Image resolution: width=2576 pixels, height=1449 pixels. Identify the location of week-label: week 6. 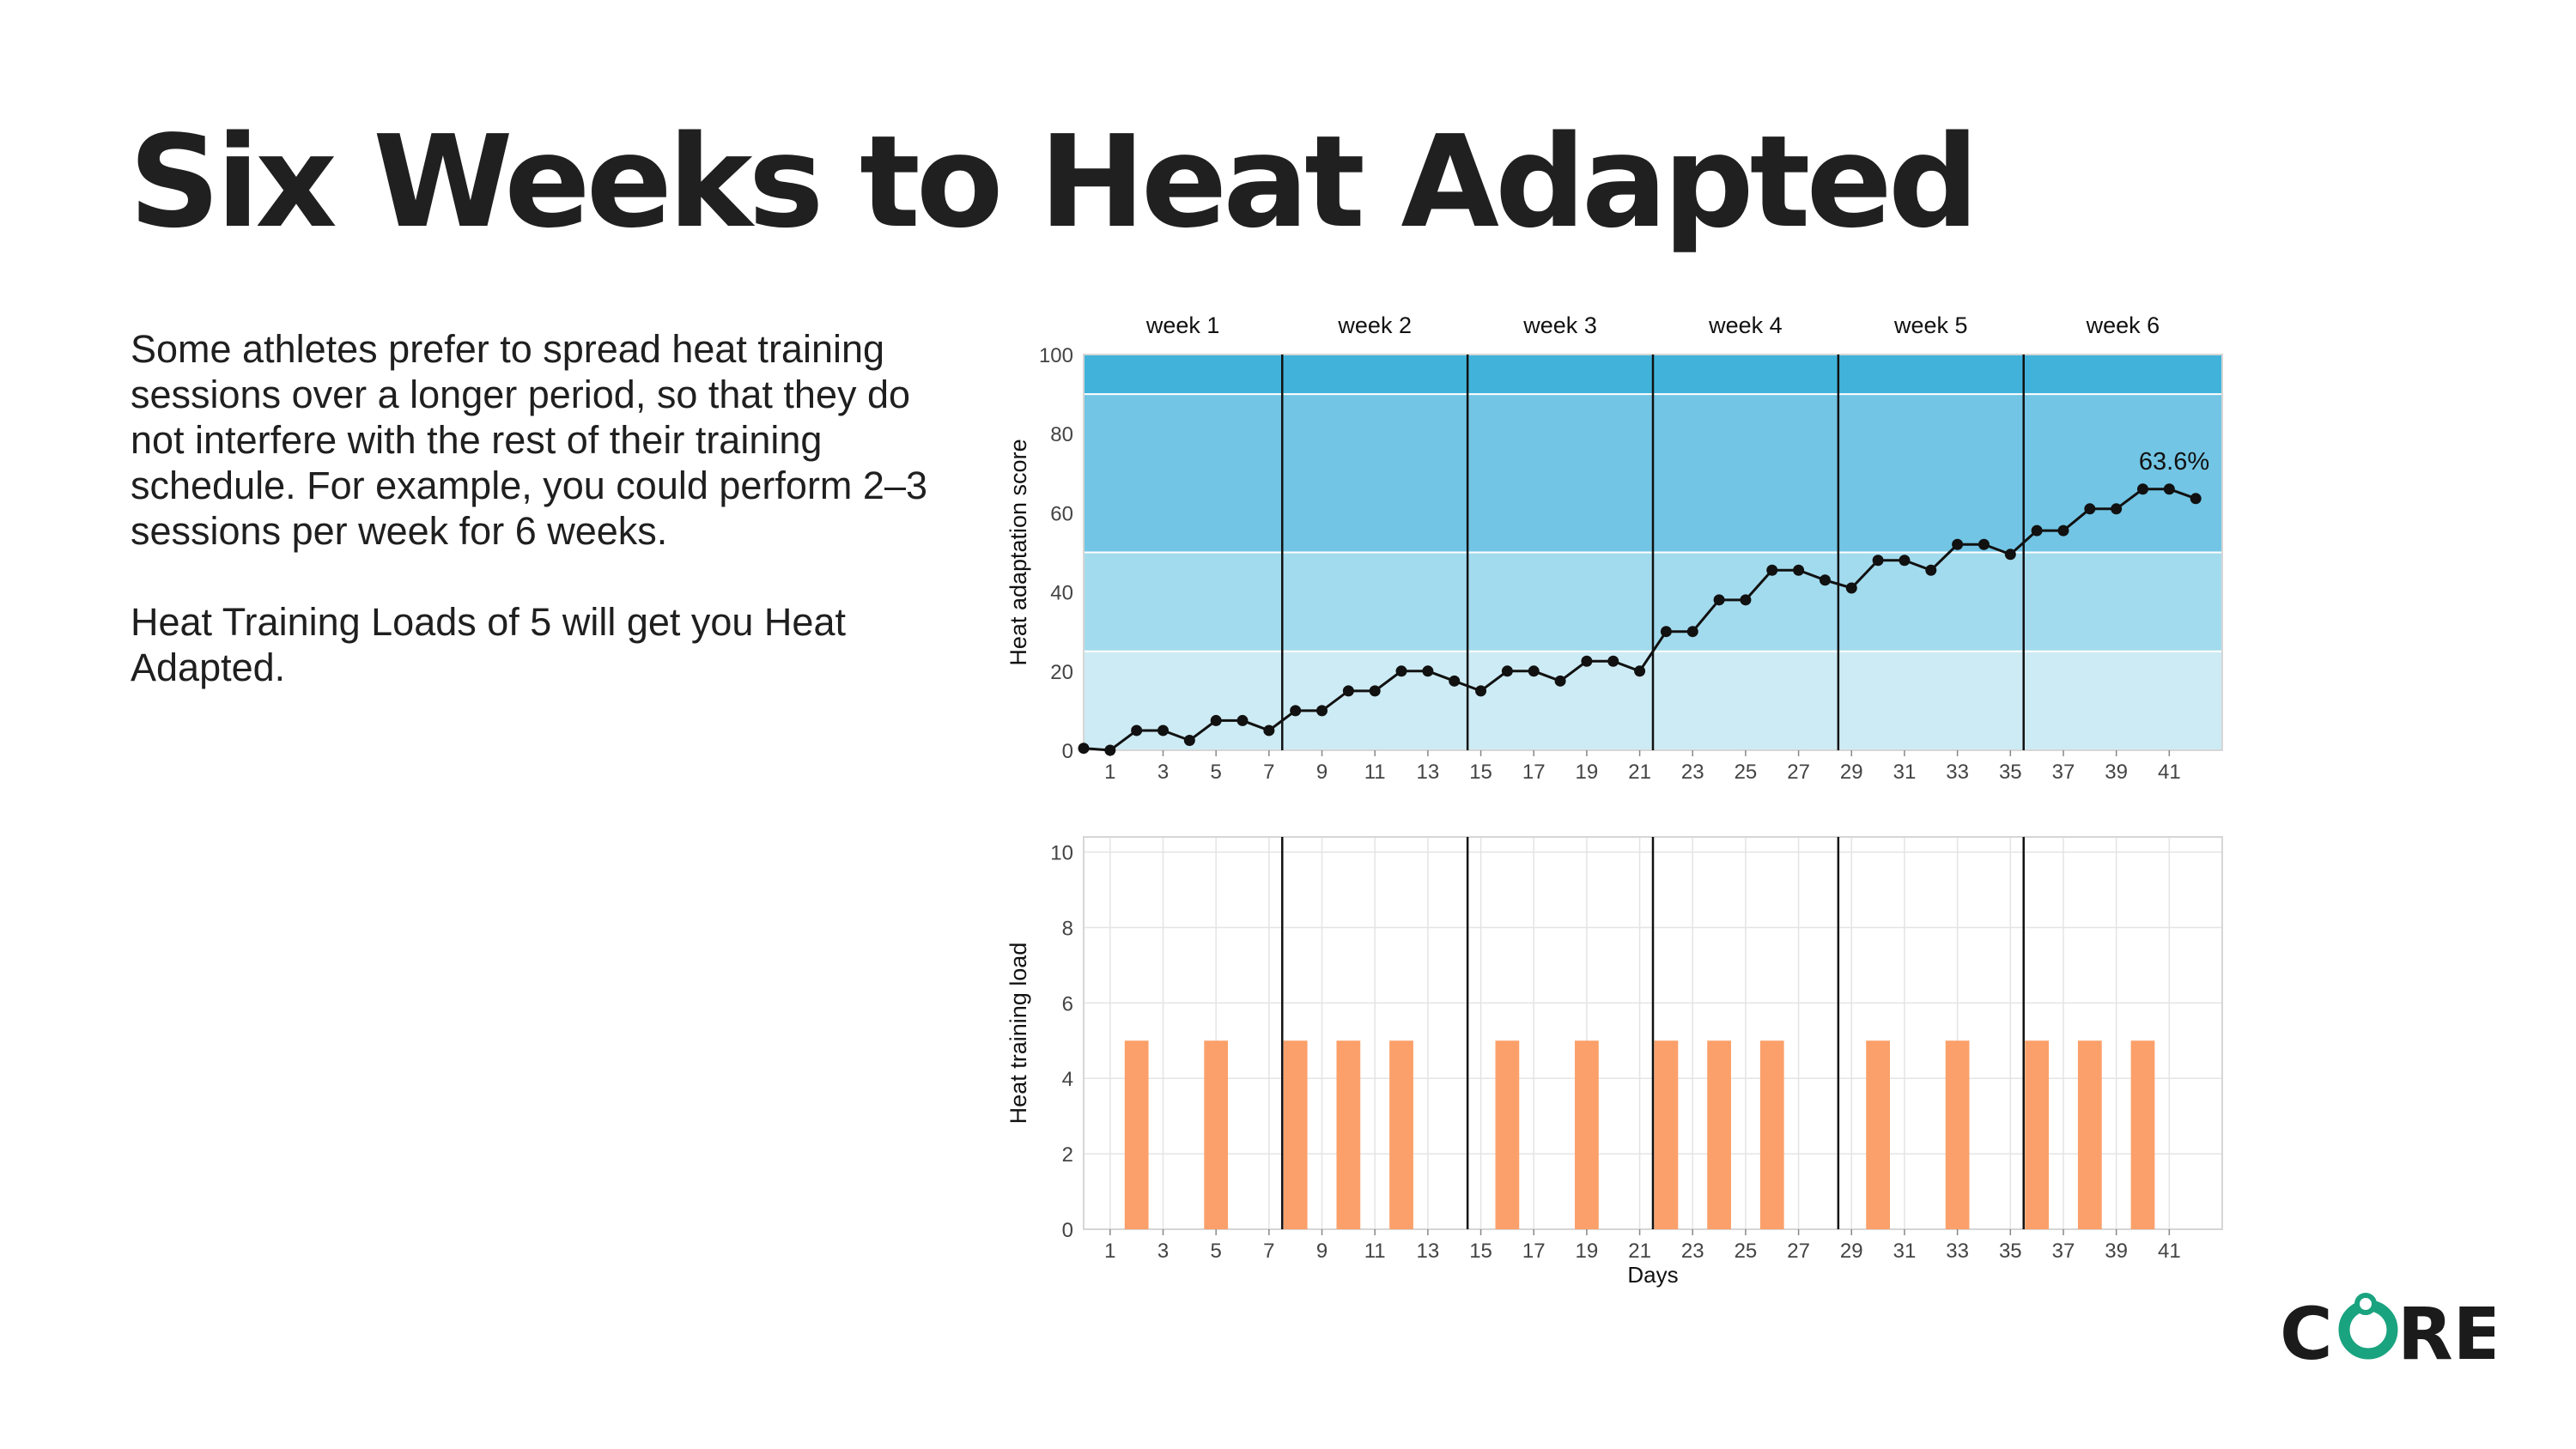
(2123, 325).